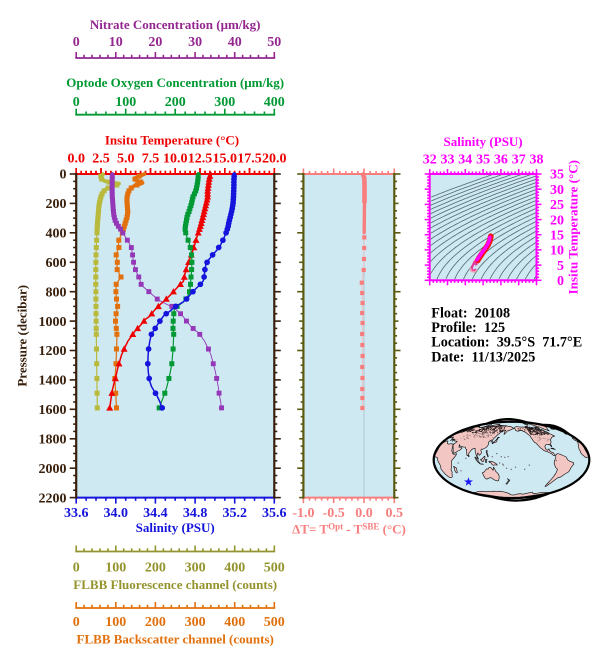 Image resolution: width=609 pixels, height=663 pixels. I want to click on svg-text: 1800, so click(53, 440).